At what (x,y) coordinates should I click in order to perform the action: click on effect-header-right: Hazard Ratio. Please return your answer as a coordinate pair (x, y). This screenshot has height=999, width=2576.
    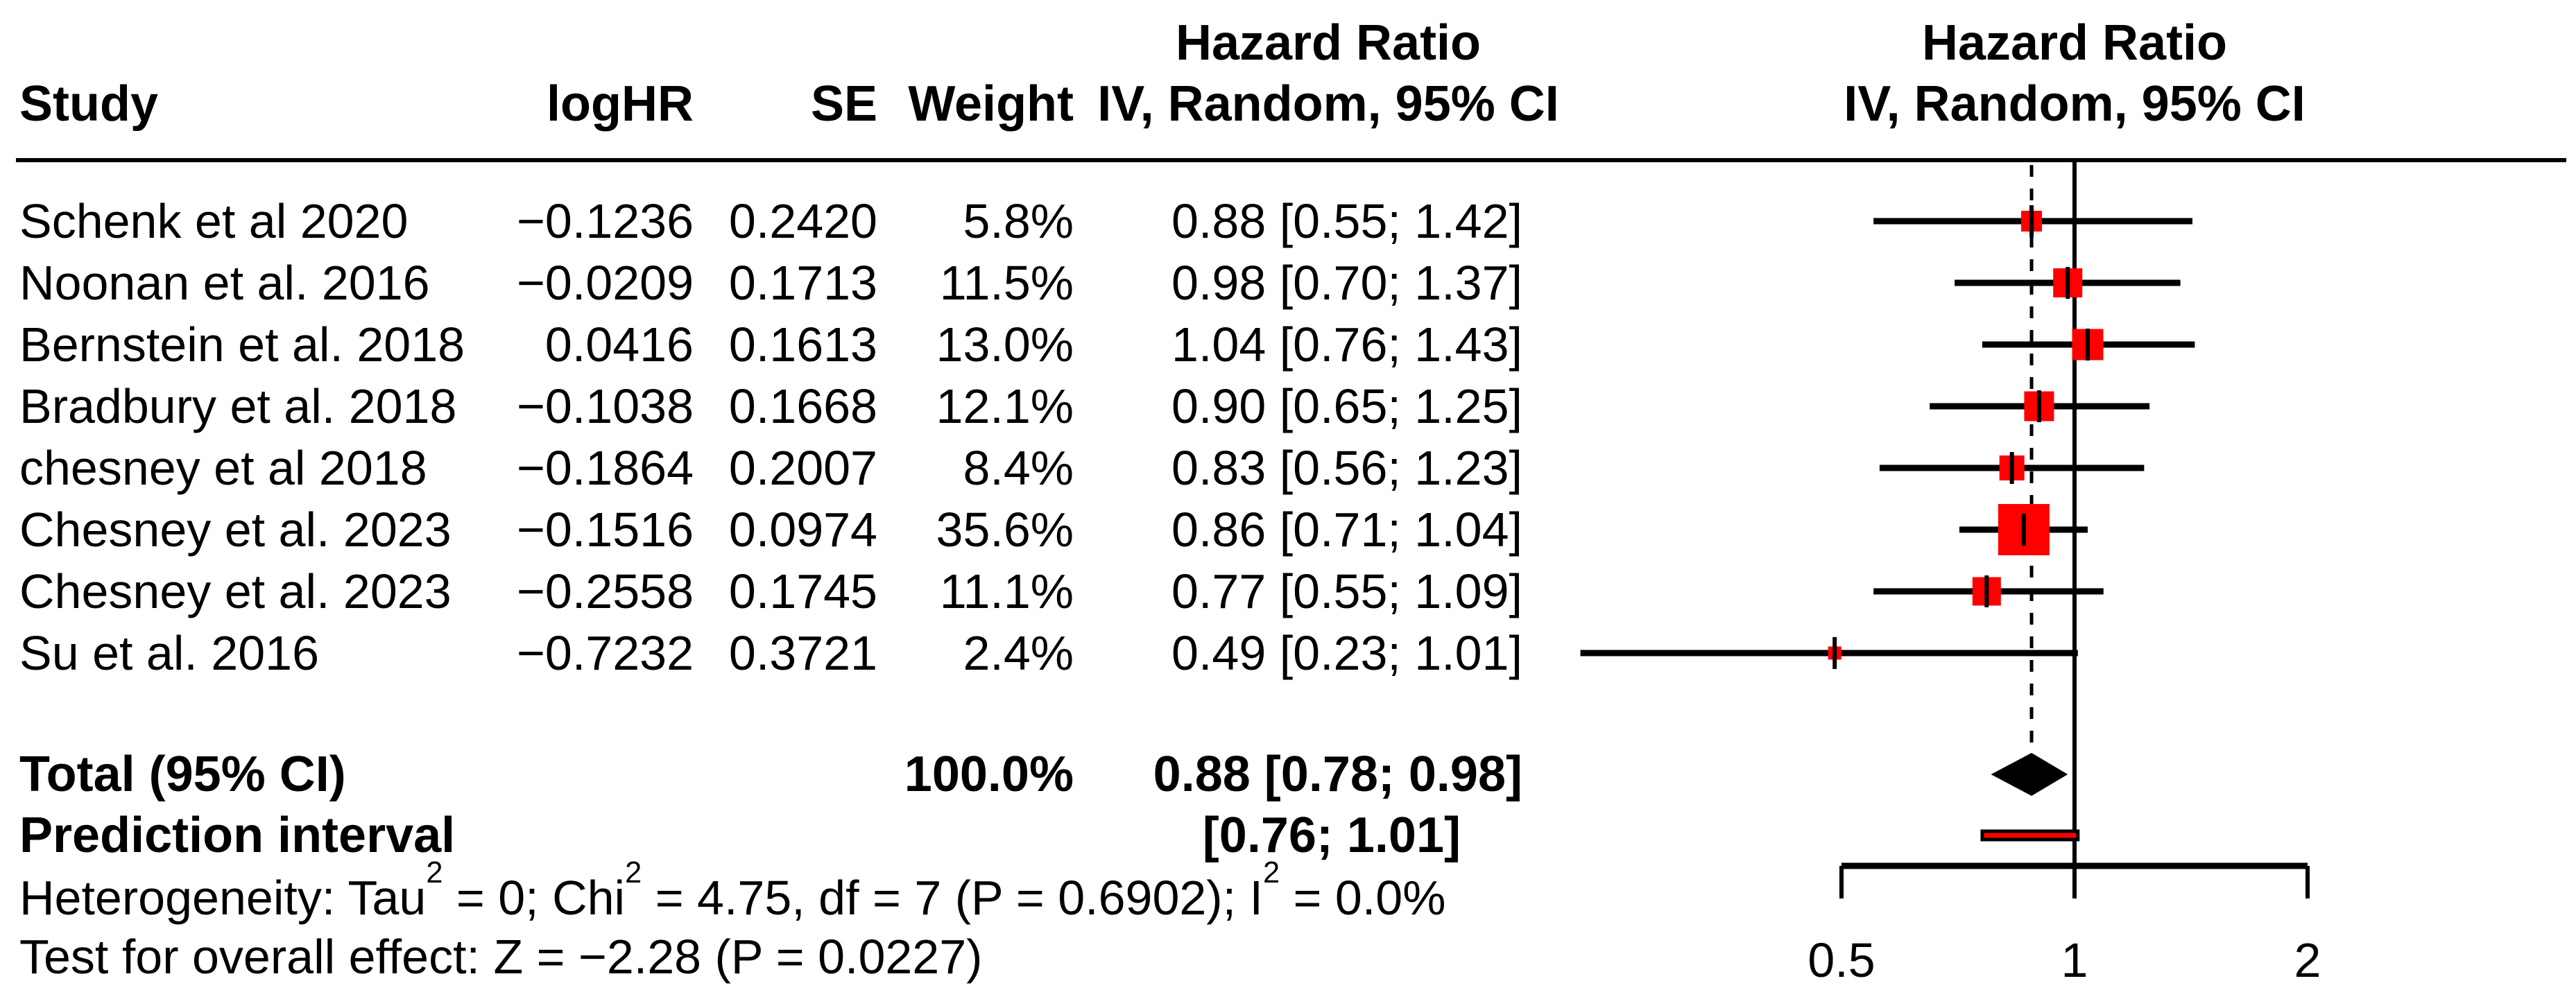
    Looking at the image, I should click on (2074, 43).